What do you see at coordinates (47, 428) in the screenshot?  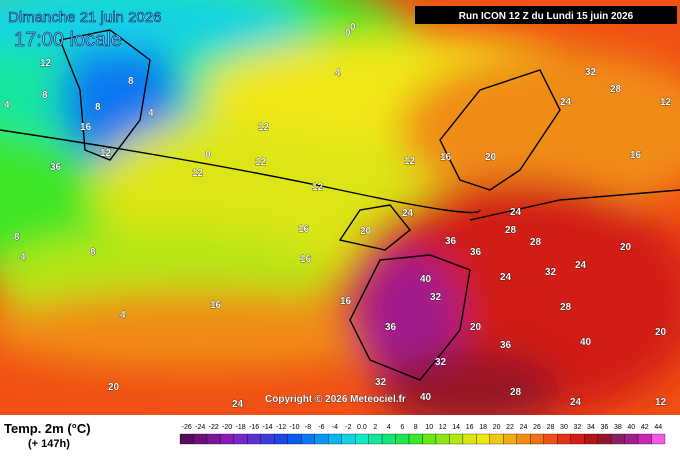 I see `legend-title: Temp. 2m (°C)` at bounding box center [47, 428].